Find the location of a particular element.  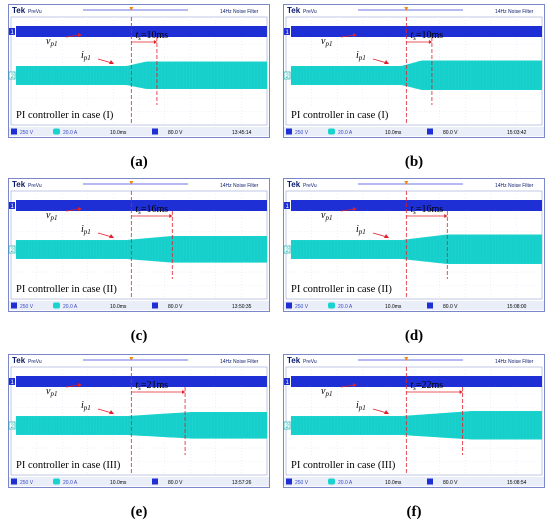

status-clock: 15:08:54 is located at coordinates (517, 483).